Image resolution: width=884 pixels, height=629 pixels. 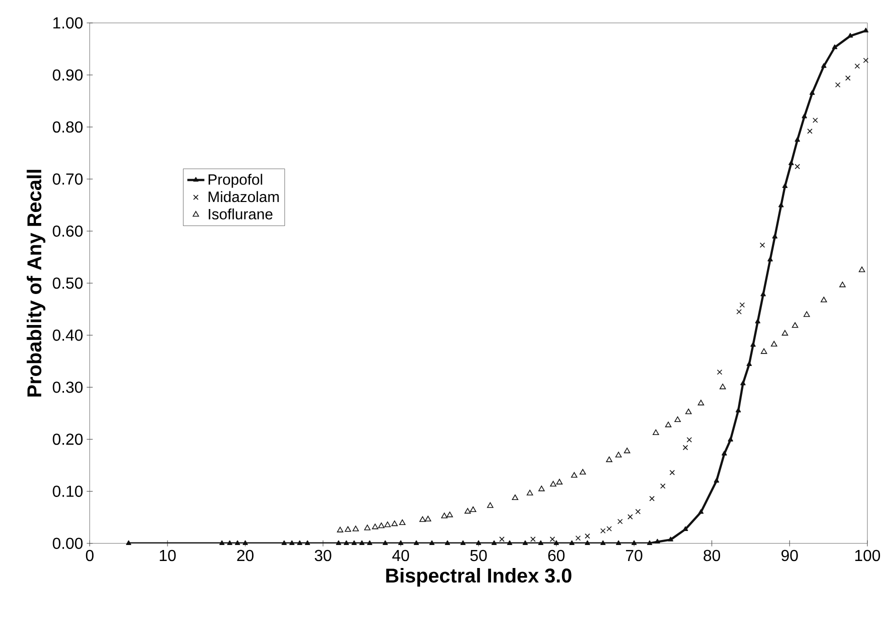 What do you see at coordinates (235, 181) in the screenshot?
I see `legend-label: Propofol` at bounding box center [235, 181].